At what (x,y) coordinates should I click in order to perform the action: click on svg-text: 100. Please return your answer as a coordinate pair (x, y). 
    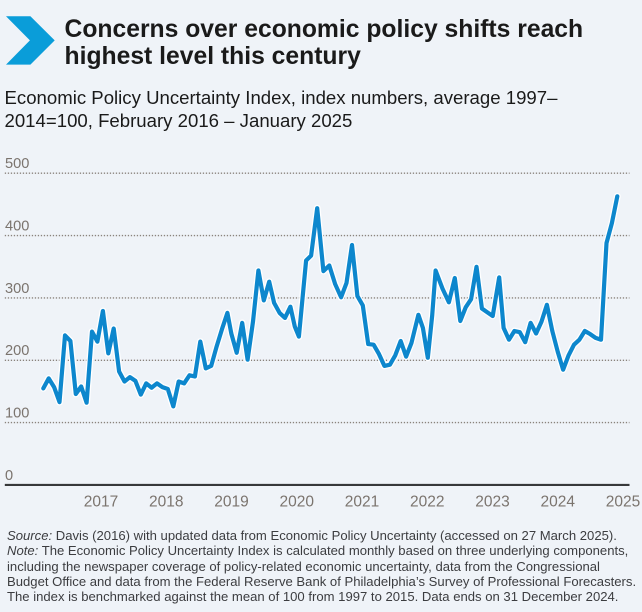
    Looking at the image, I should click on (17, 413).